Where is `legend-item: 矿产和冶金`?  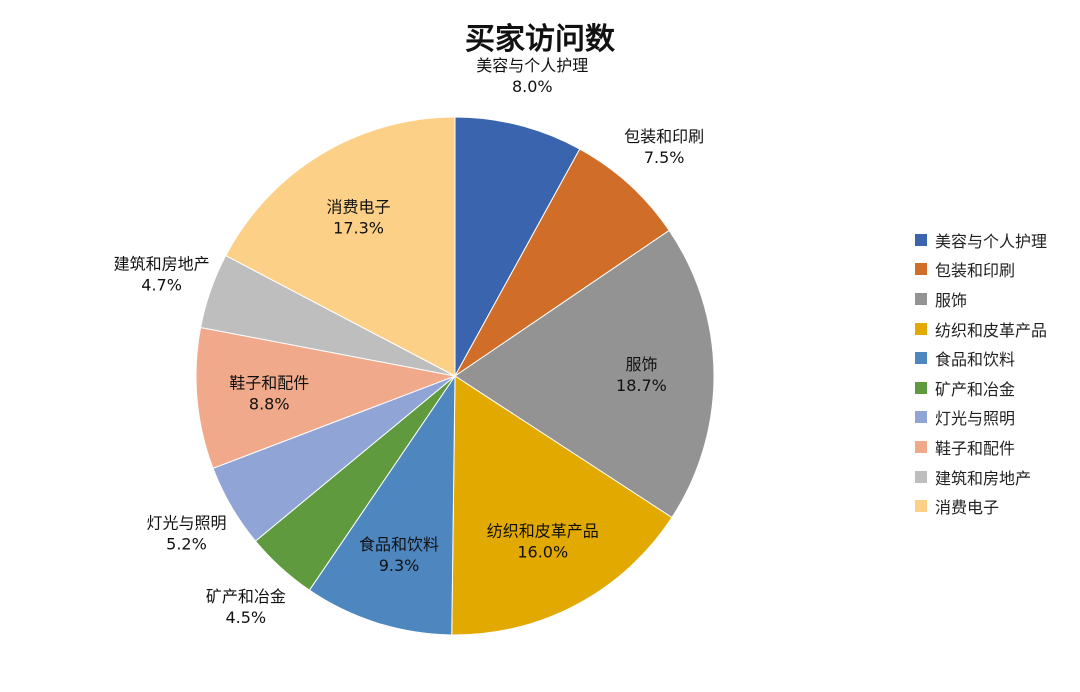
legend-item: 矿产和冶金 is located at coordinates (981, 388).